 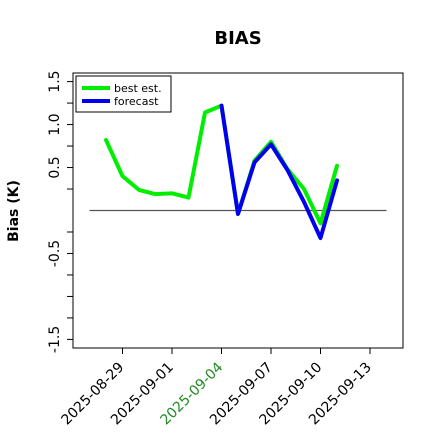 I want to click on y-axis-label: Bias (K), so click(x=14, y=211).